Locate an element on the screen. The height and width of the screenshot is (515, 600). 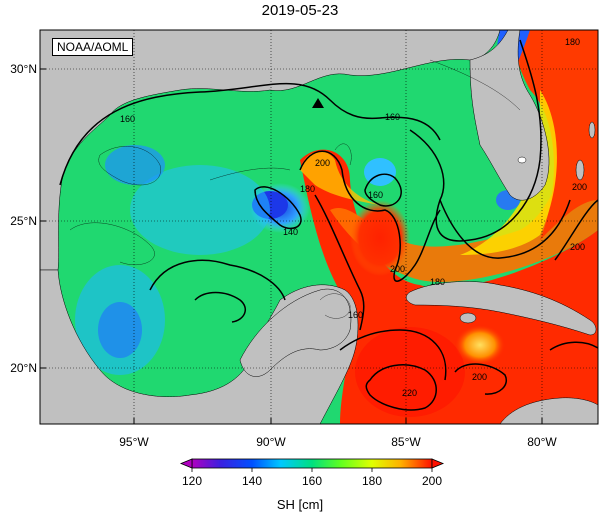
yucatan-land is located at coordinates (295, 332).